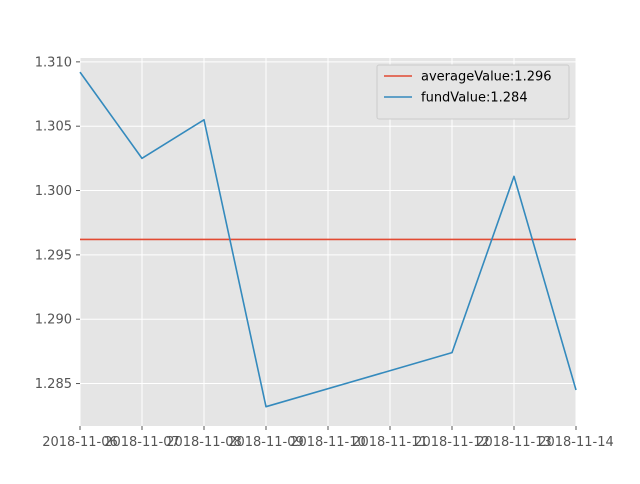  What do you see at coordinates (53, 62) in the screenshot?
I see `y-tick-label: 1.310` at bounding box center [53, 62].